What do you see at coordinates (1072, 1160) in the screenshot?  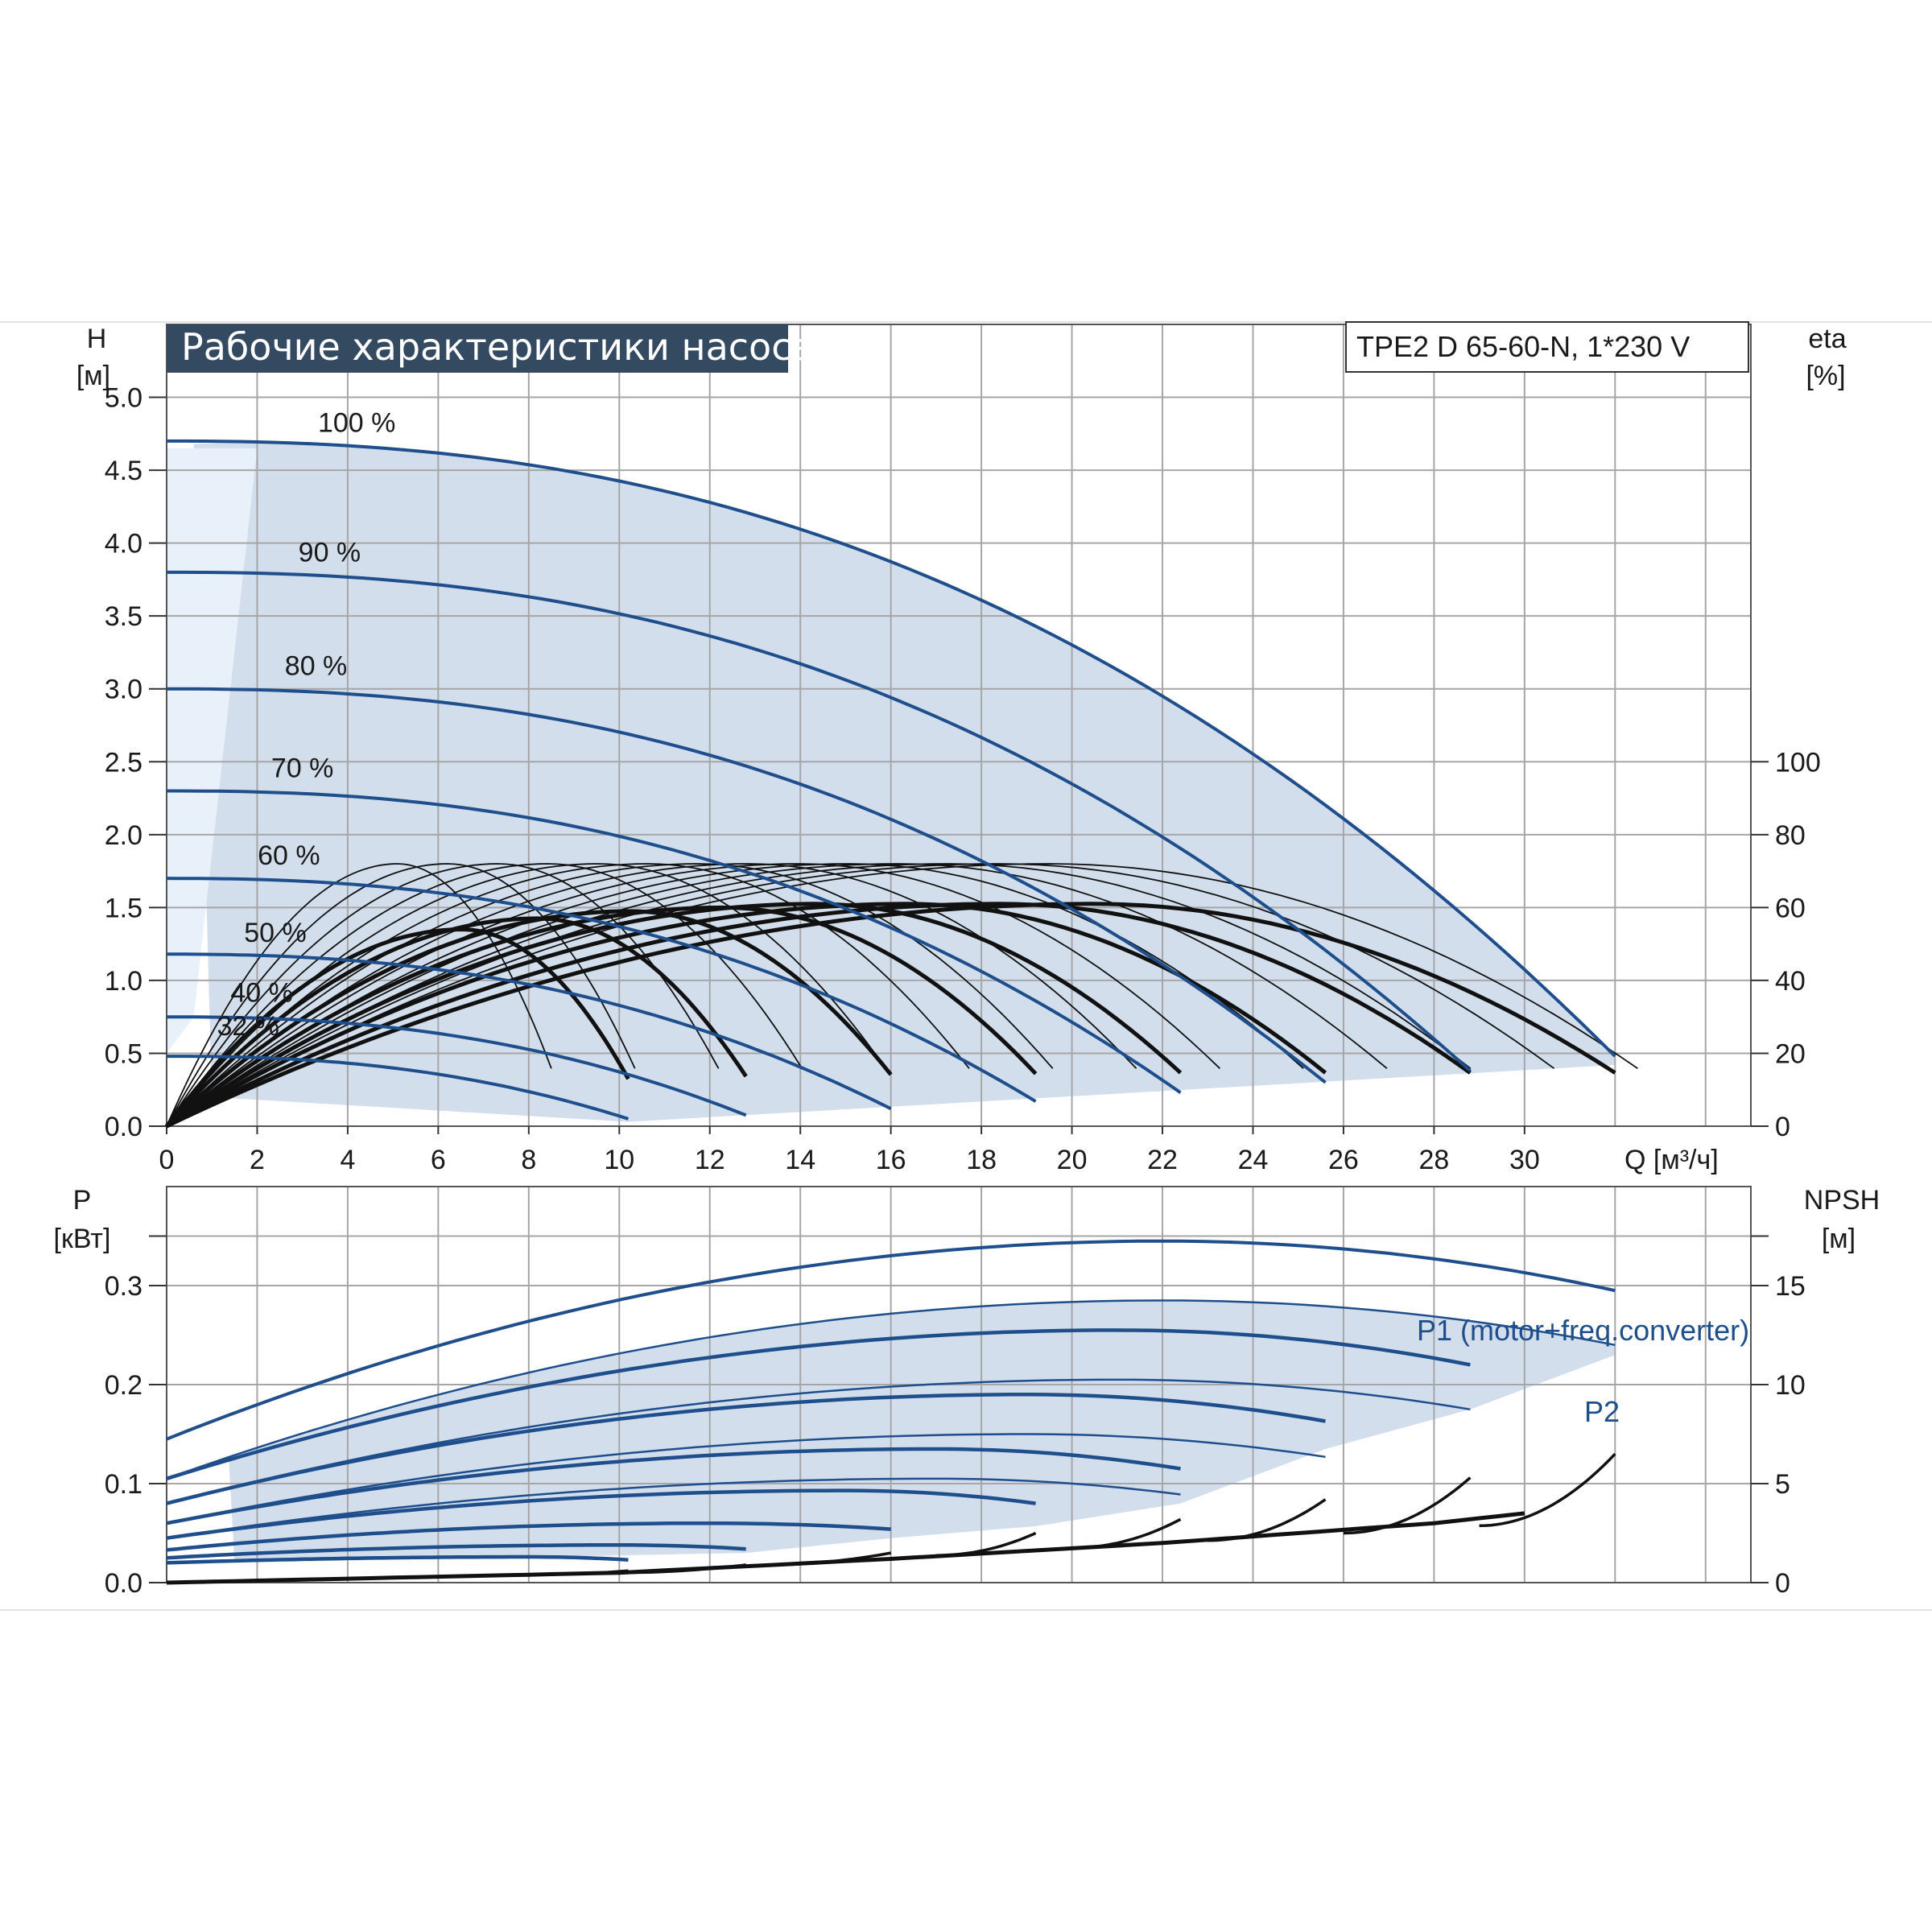 I see `x-tick-label: 20` at bounding box center [1072, 1160].